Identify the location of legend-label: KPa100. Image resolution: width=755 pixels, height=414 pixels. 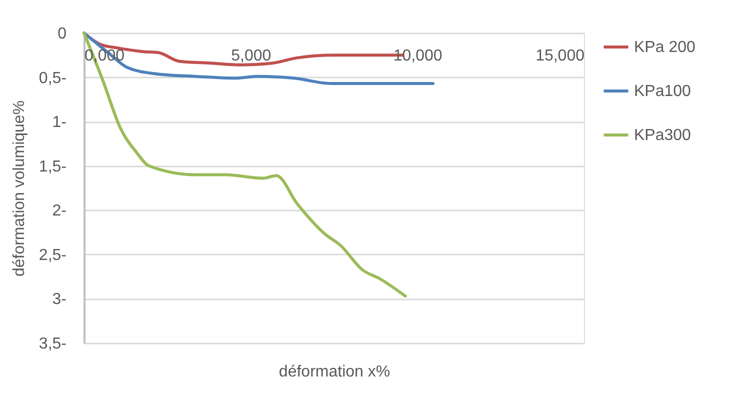
(663, 91).